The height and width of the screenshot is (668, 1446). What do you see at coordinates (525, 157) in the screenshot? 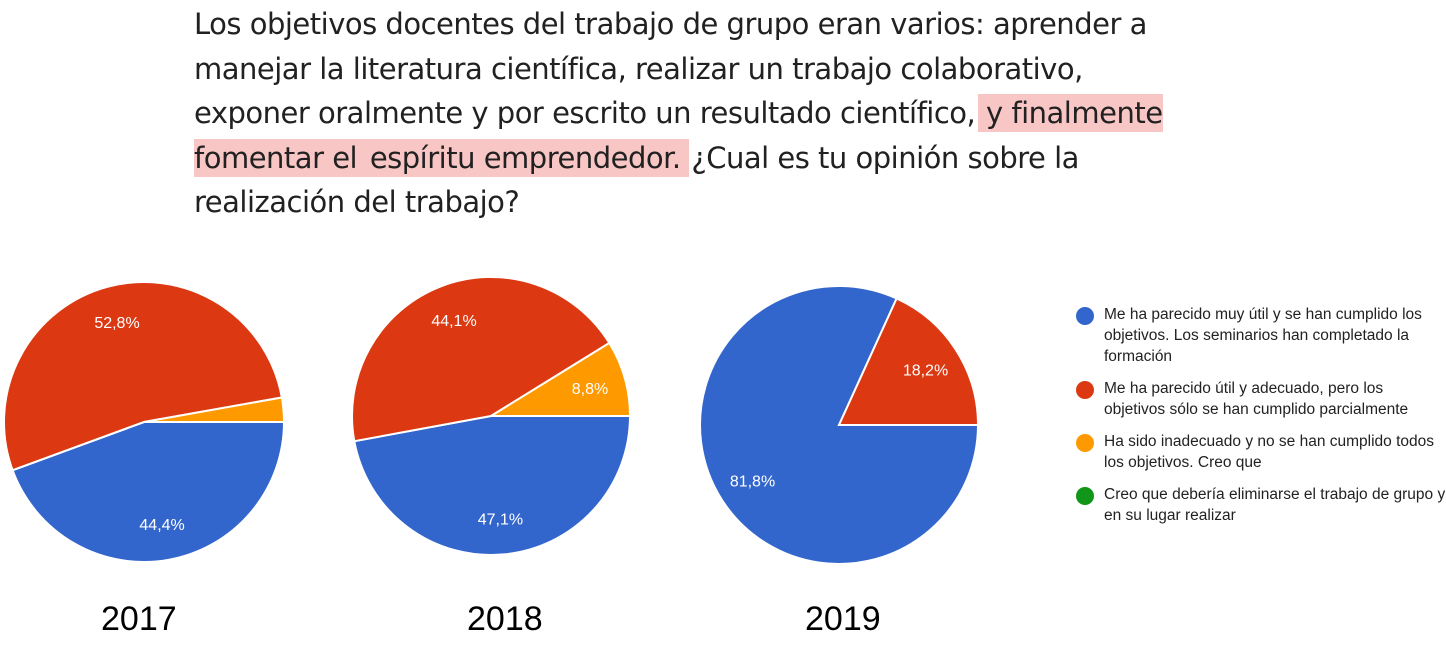
I see `question-highlight-2: espíritu emprendedor.` at bounding box center [525, 157].